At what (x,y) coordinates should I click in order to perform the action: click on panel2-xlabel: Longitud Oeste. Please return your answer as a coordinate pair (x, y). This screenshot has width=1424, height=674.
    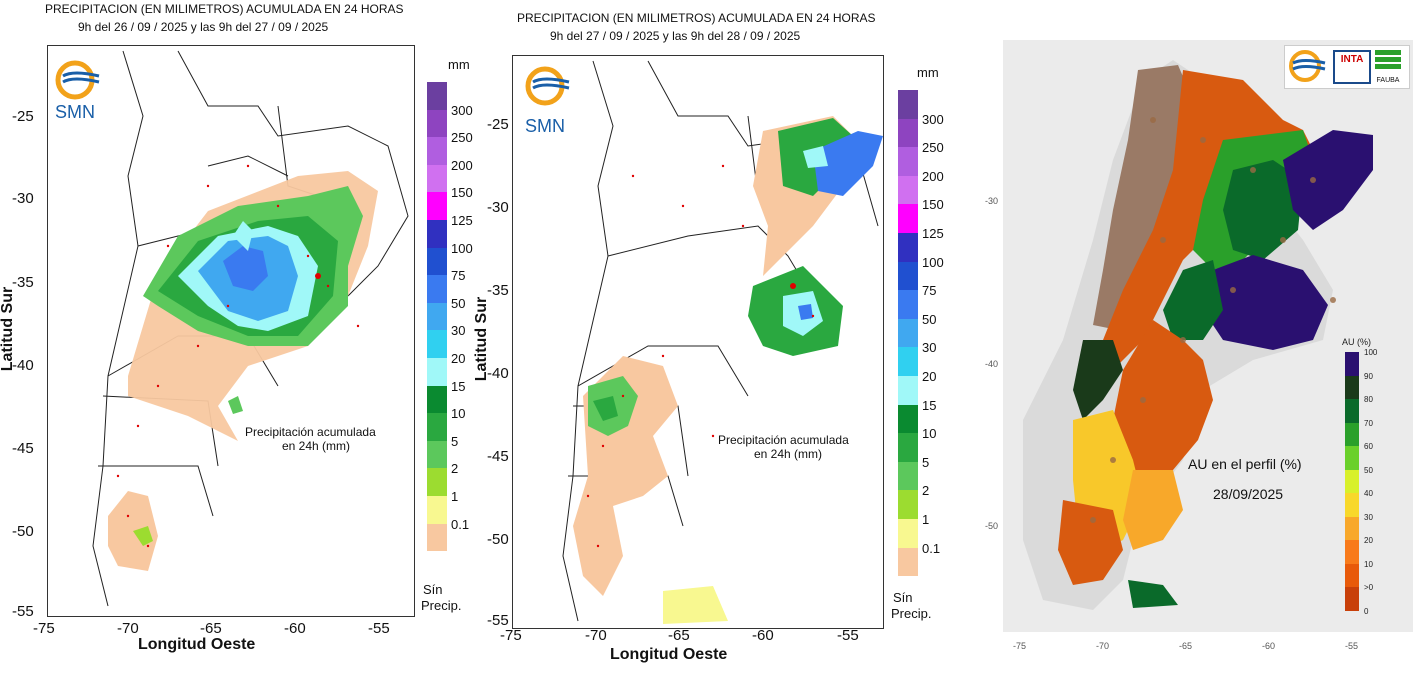
    Looking at the image, I should click on (669, 654).